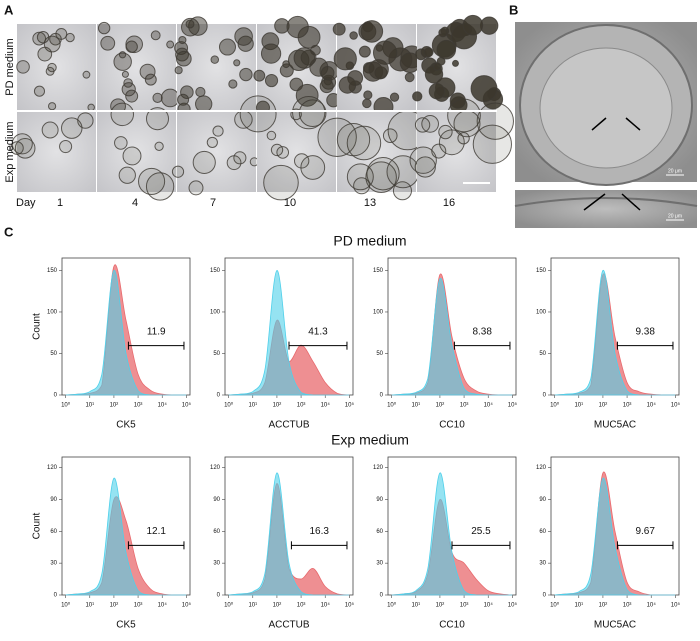 The width and height of the screenshot is (700, 641). I want to click on marker-name: ACCTUB, so click(288, 625).